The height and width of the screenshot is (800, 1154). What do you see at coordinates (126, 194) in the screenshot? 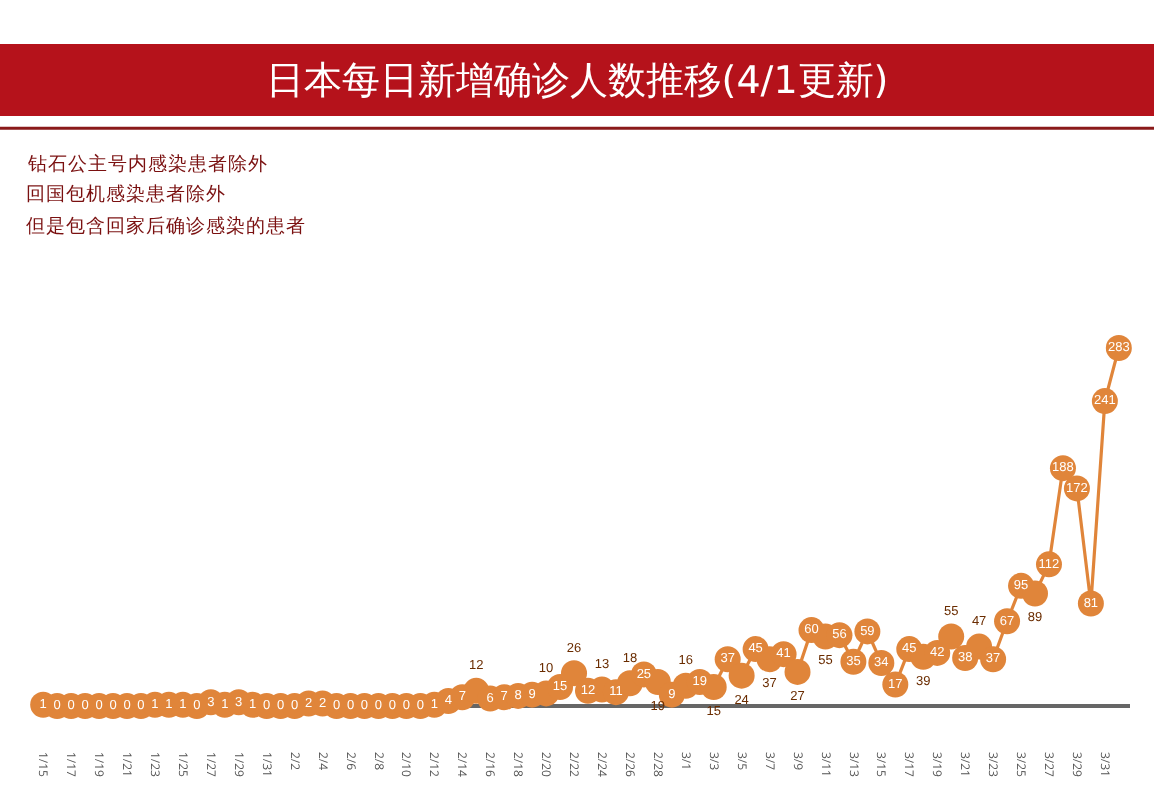
I see `text: 回国包机感染患者除外` at bounding box center [126, 194].